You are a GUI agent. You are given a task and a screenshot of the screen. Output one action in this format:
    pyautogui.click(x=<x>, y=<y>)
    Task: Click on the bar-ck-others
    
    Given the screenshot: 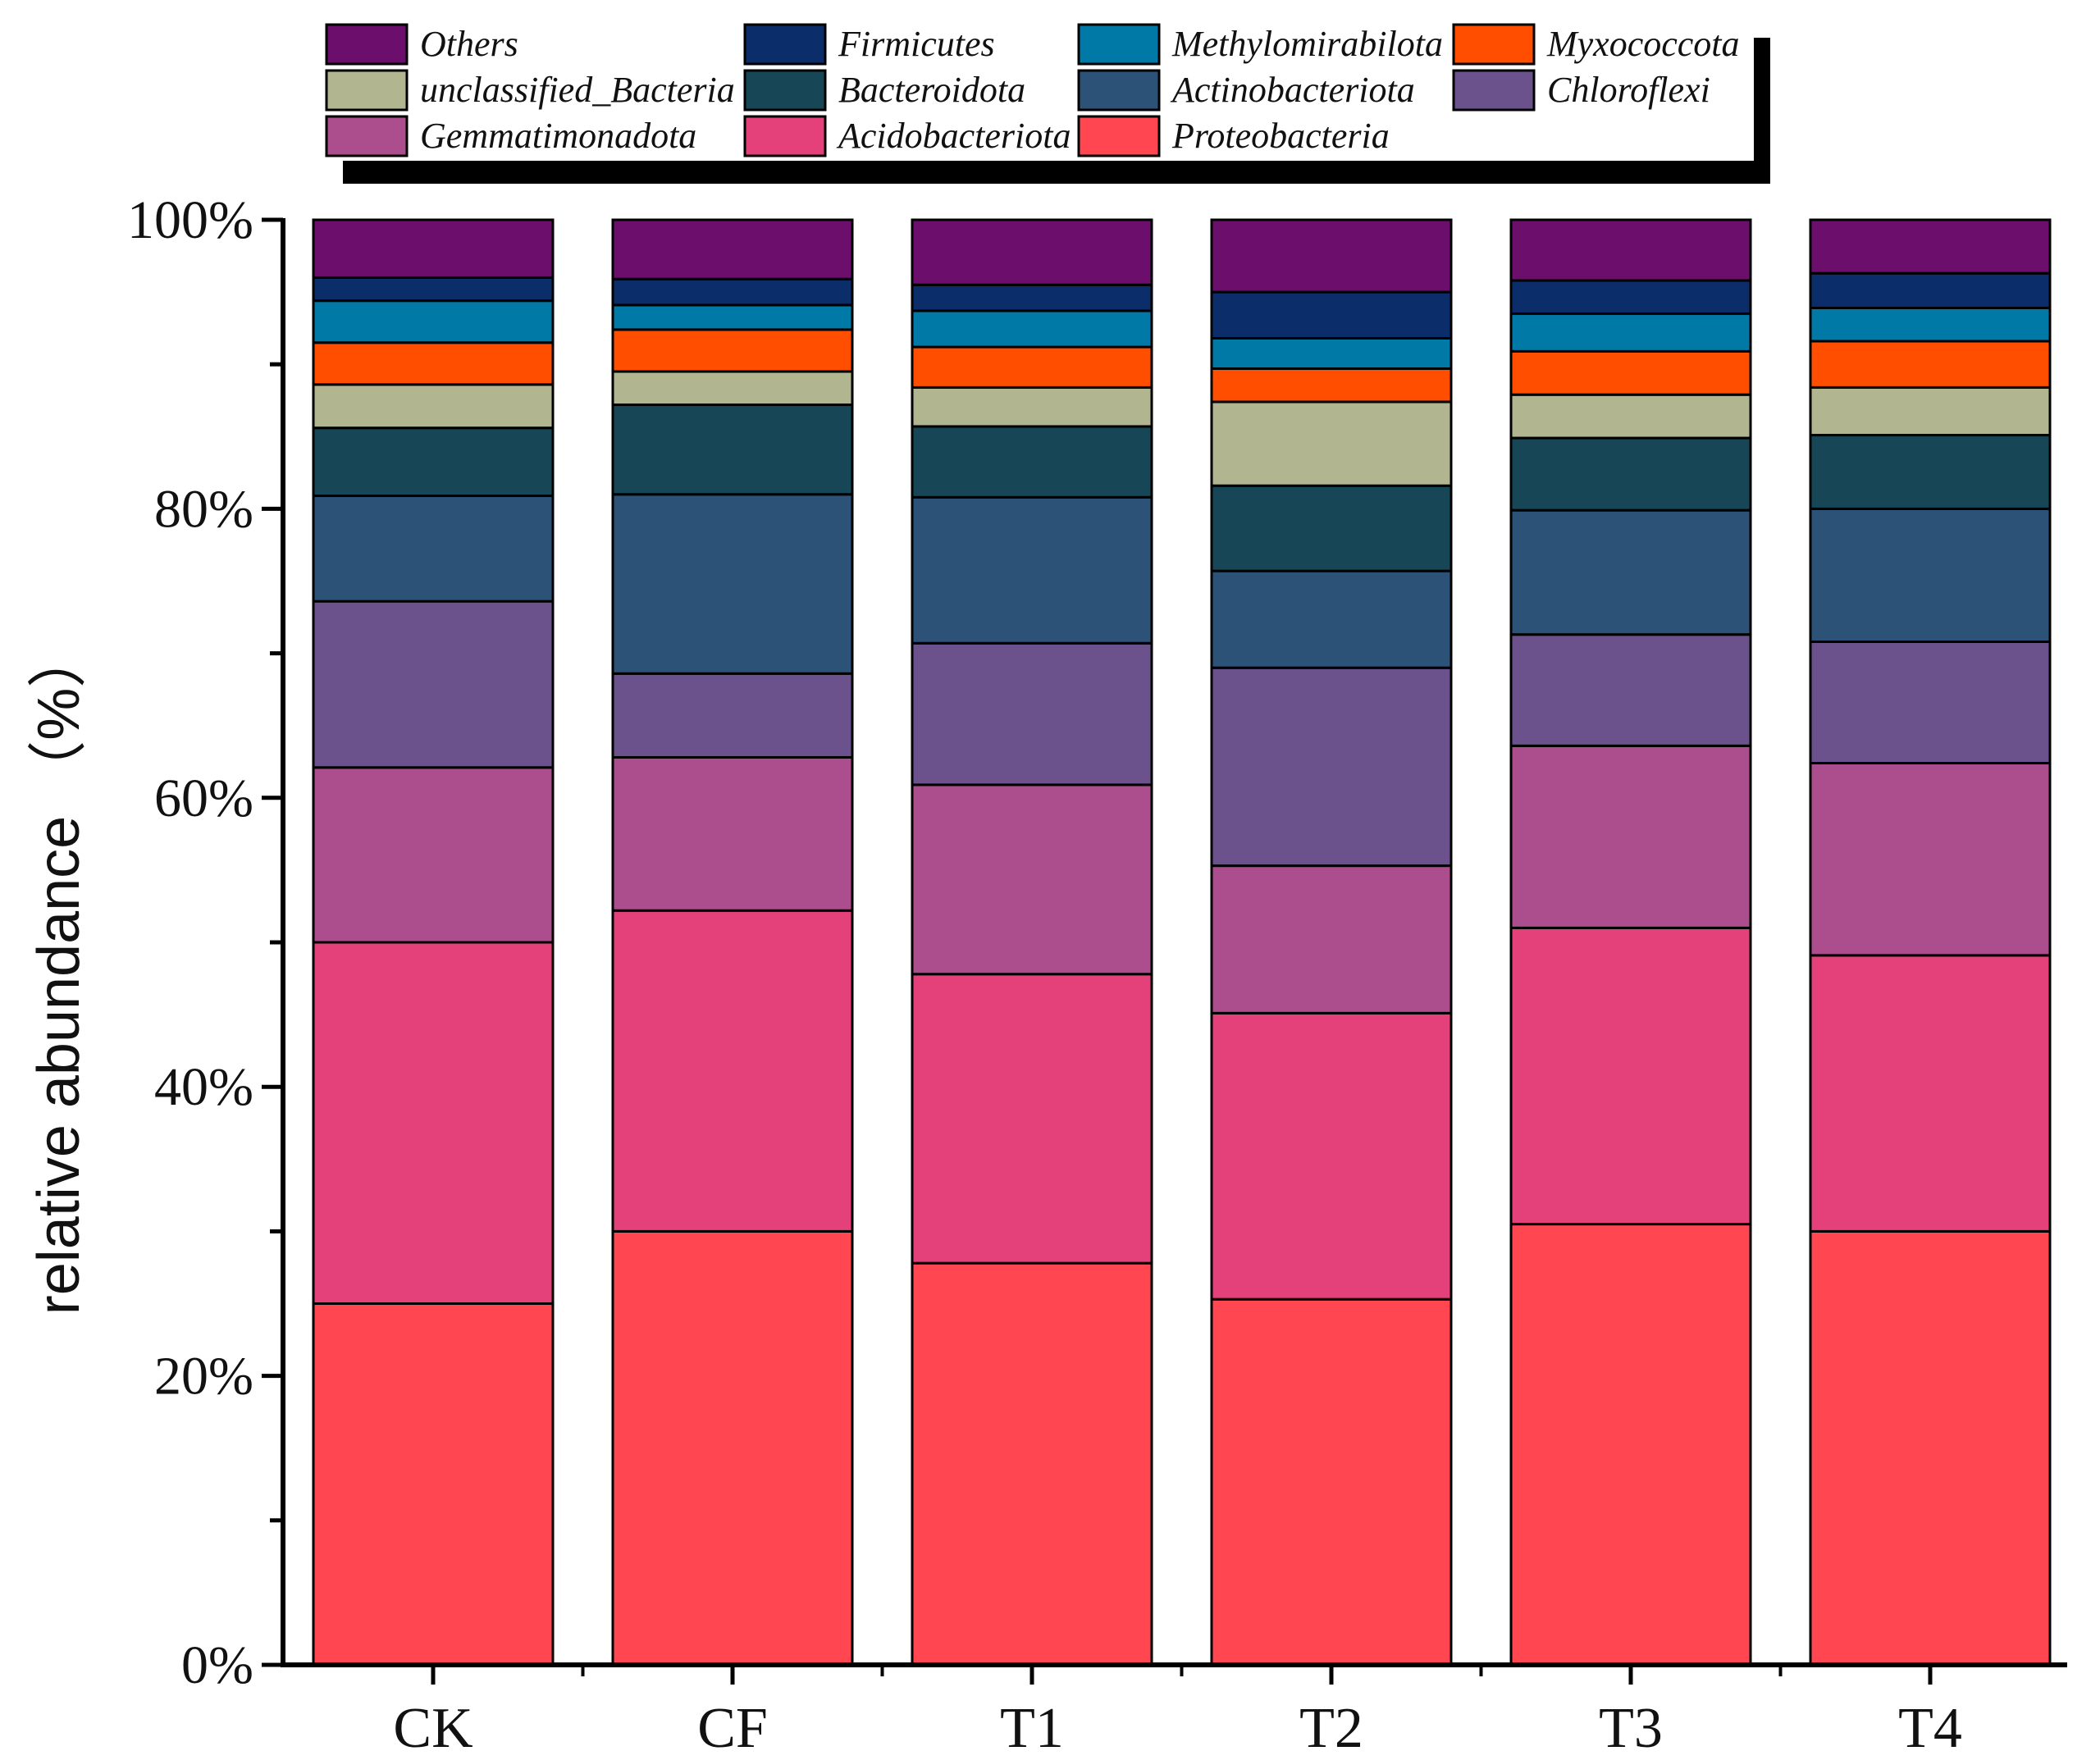 What is the action you would take?
    pyautogui.click(x=434, y=248)
    